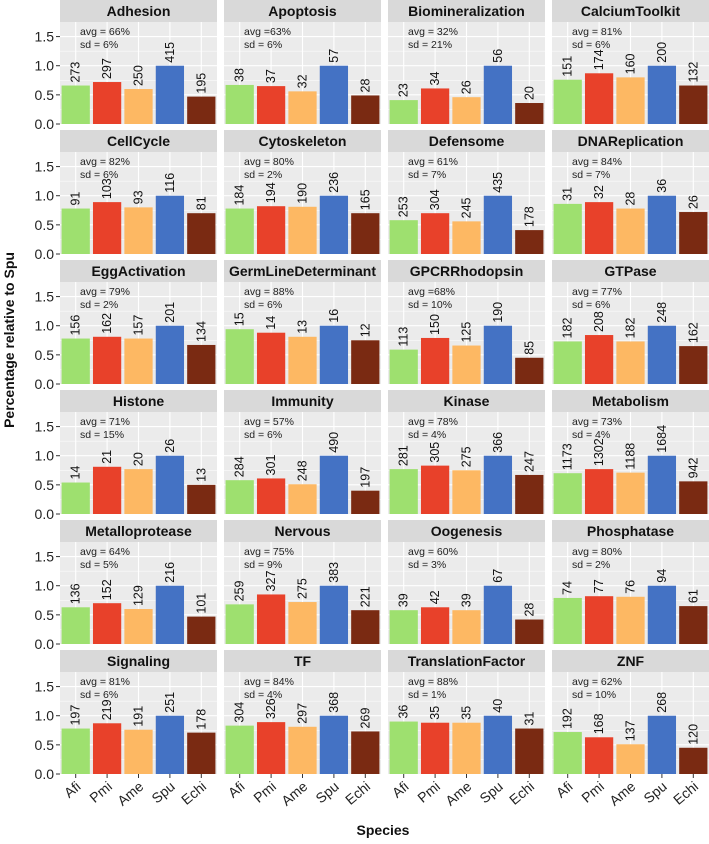 Image resolution: width=709 pixels, height=844 pixels. What do you see at coordinates (404, 337) in the screenshot?
I see `count-label: 113` at bounding box center [404, 337].